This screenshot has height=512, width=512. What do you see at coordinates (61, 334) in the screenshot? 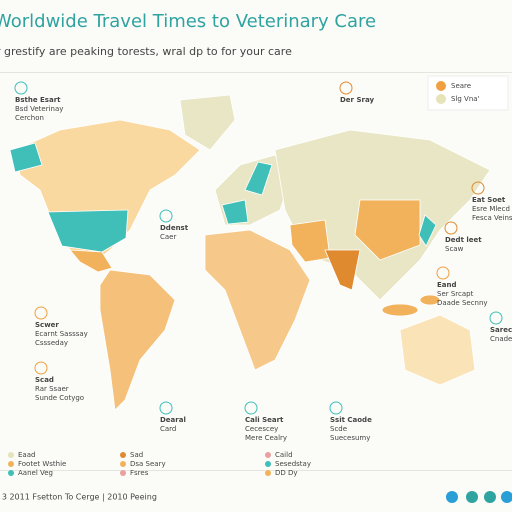
I see `callout-text: Ecarnt Sasssay` at bounding box center [61, 334].